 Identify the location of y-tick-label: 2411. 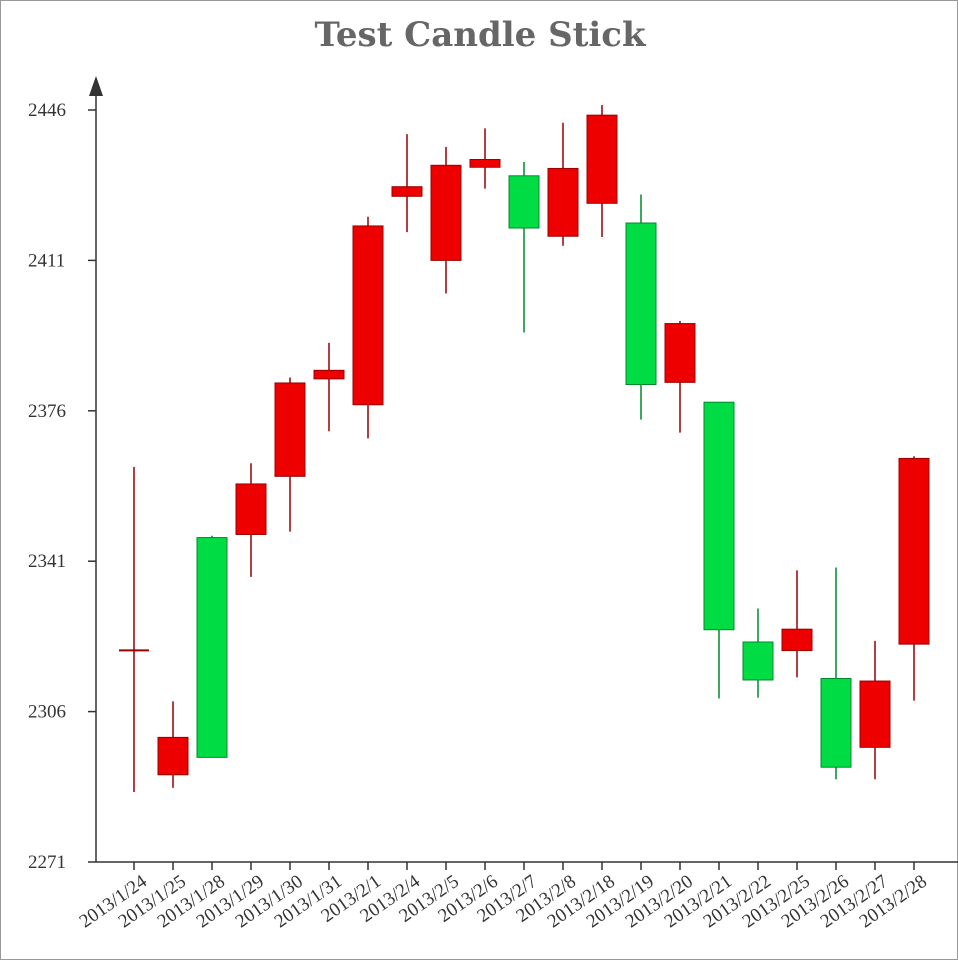
(46, 260).